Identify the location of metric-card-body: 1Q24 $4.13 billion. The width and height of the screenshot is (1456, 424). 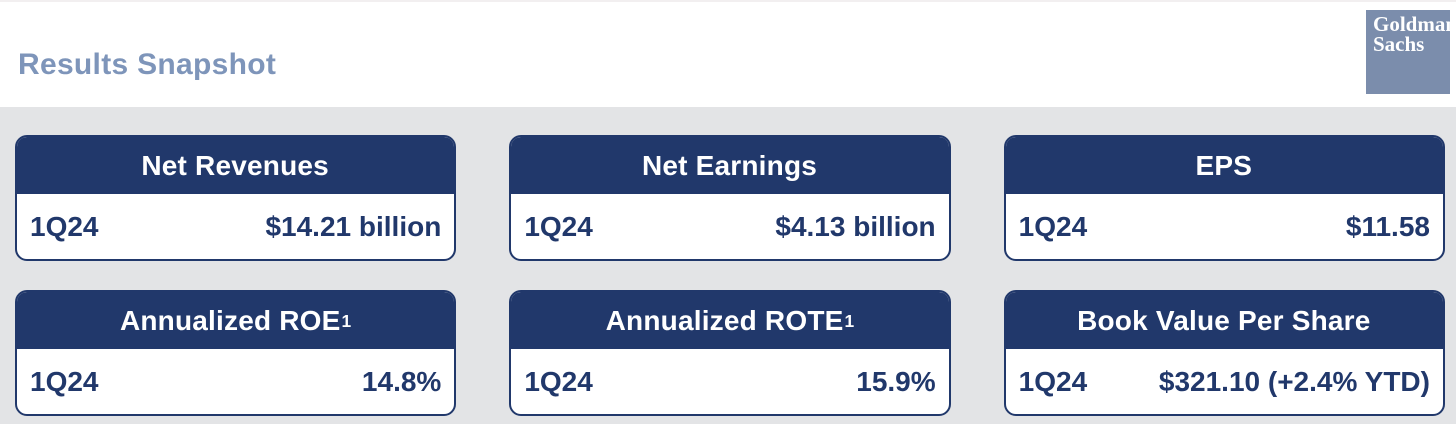
(729, 226).